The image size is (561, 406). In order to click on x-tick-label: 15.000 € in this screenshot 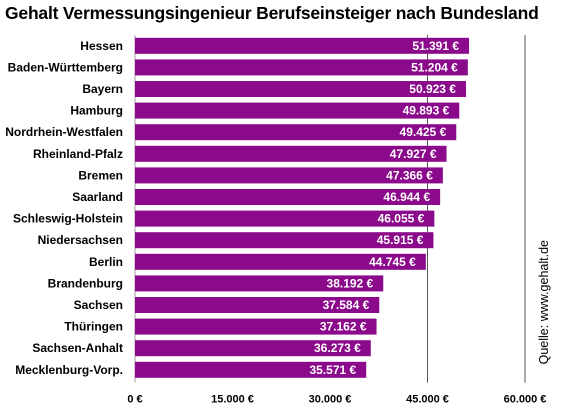, I will do `click(232, 400)`.